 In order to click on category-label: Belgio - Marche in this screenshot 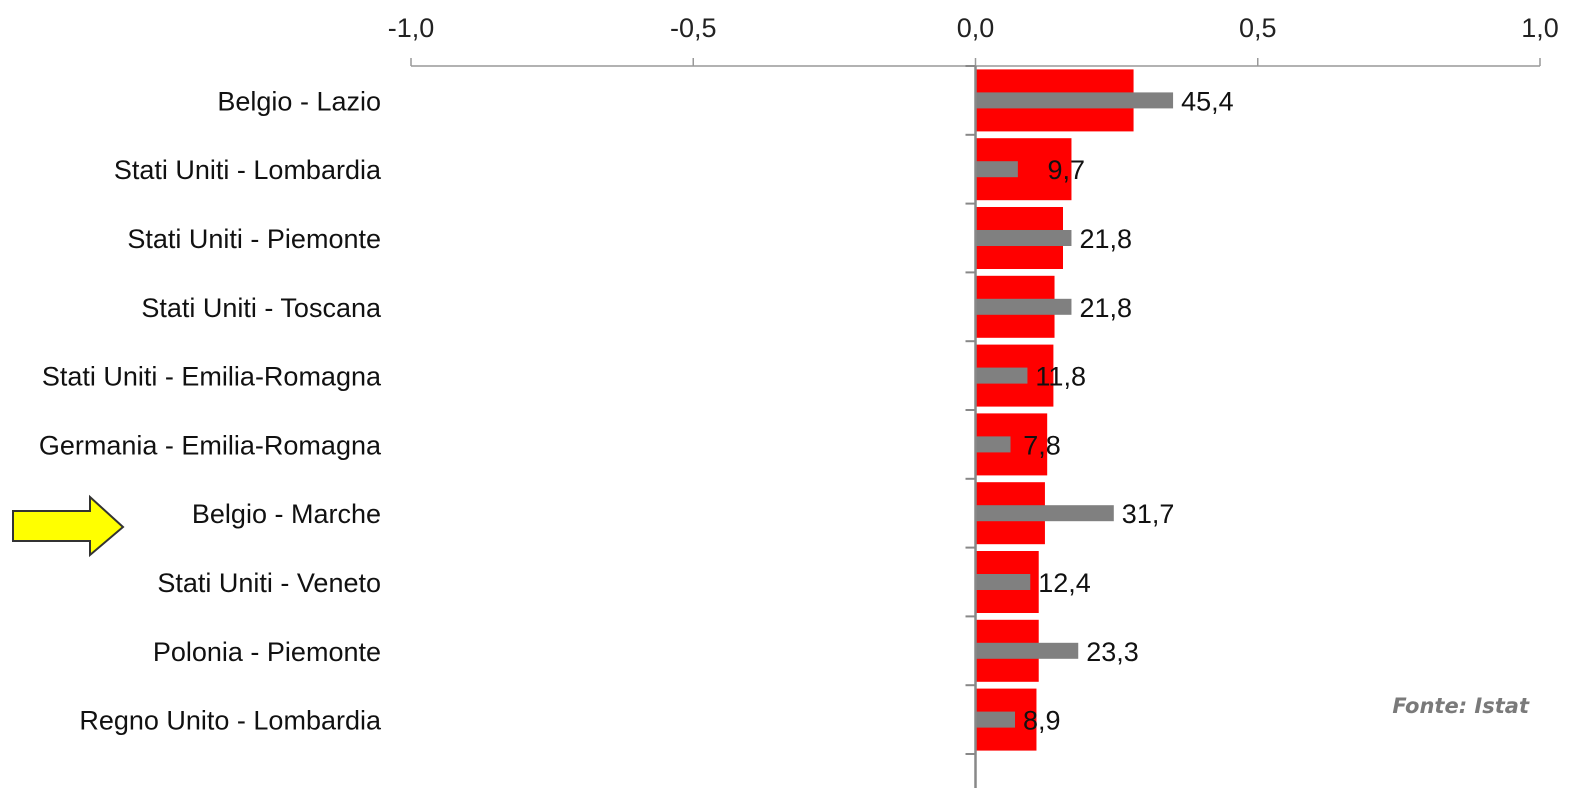, I will do `click(286, 514)`.